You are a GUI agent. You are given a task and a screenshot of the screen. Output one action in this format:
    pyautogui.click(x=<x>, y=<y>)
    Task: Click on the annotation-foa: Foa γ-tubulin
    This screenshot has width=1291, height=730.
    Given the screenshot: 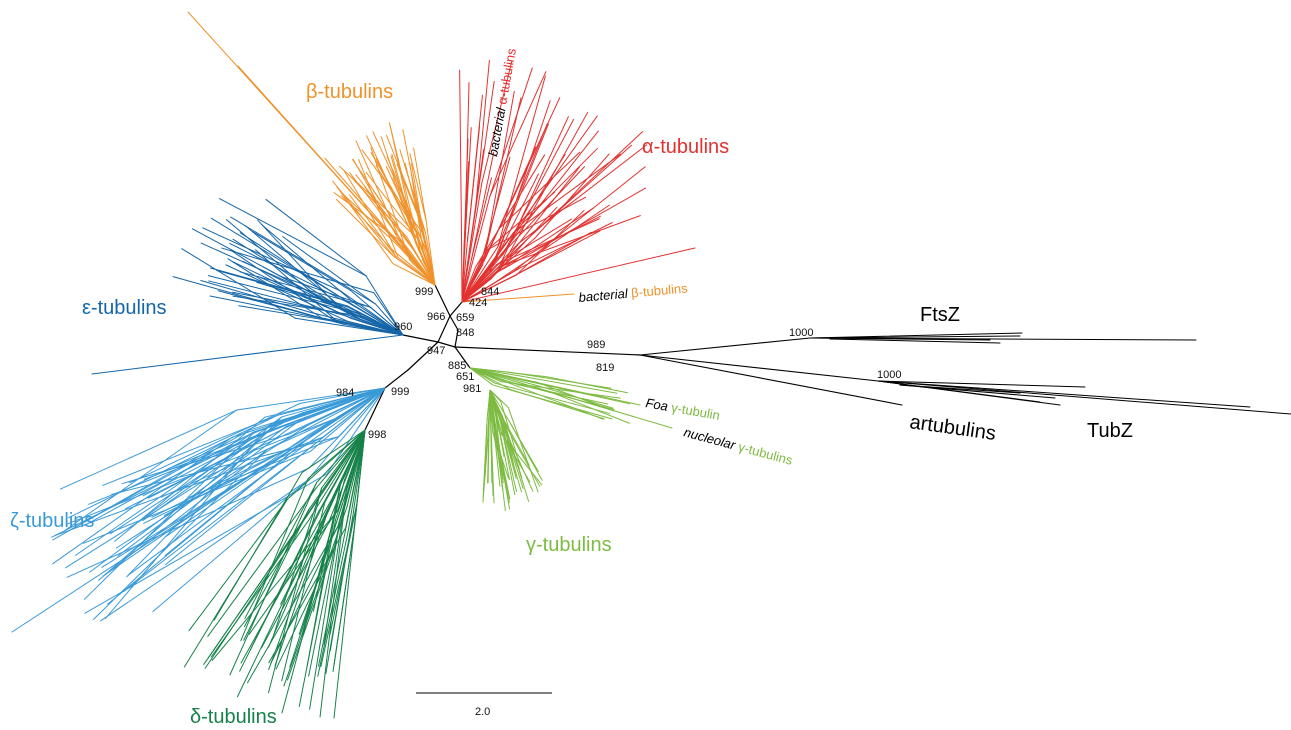 What is the action you would take?
    pyautogui.click(x=682, y=409)
    